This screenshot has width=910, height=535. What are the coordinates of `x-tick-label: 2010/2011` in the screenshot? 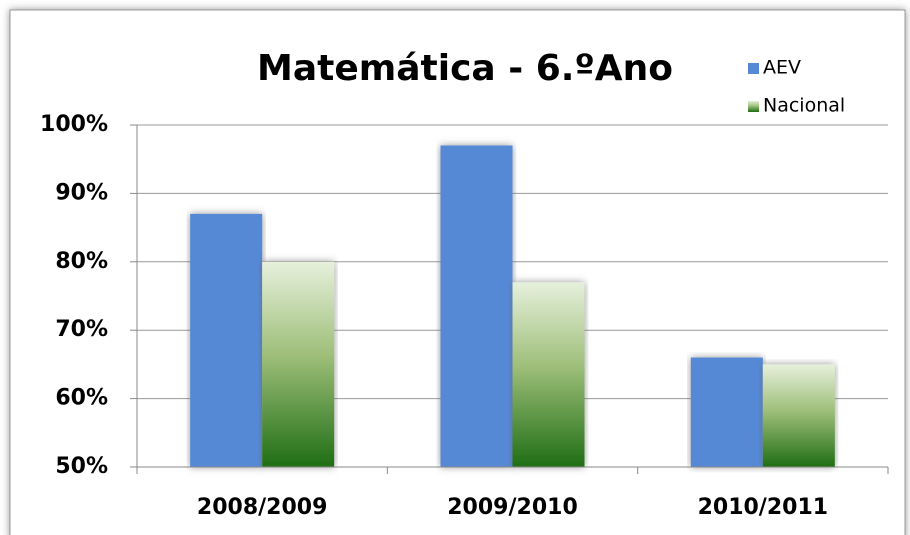 It's located at (763, 507).